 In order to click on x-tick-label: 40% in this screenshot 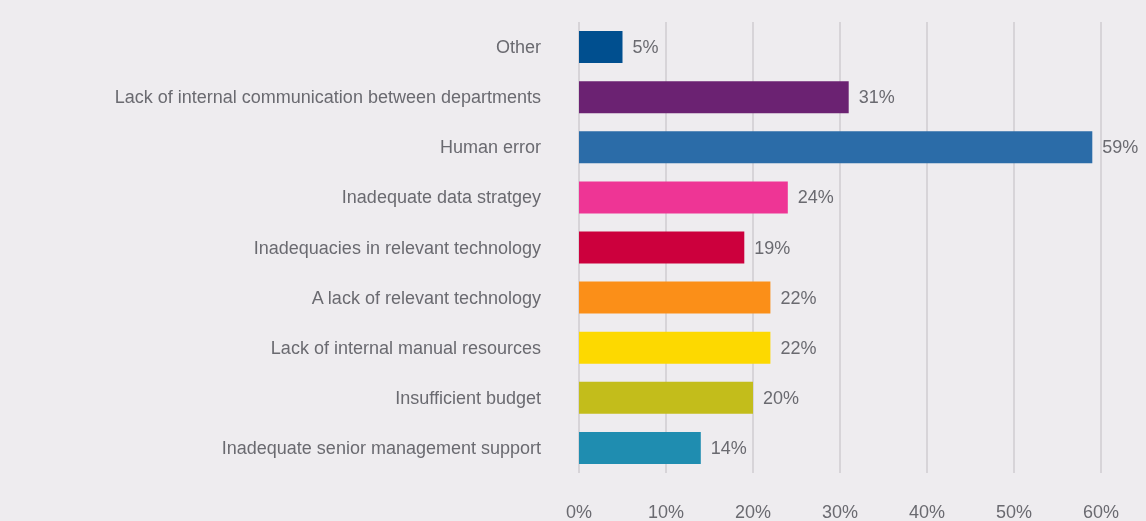, I will do `click(927, 511)`.